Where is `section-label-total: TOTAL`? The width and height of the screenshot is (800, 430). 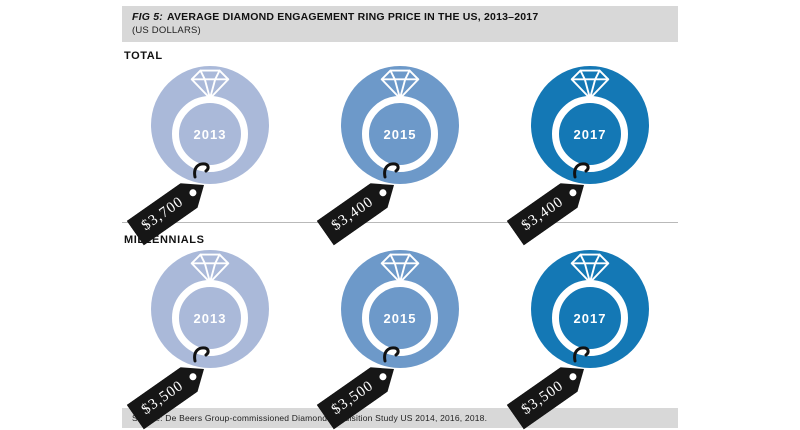 section-label-total: TOTAL is located at coordinates (143, 56).